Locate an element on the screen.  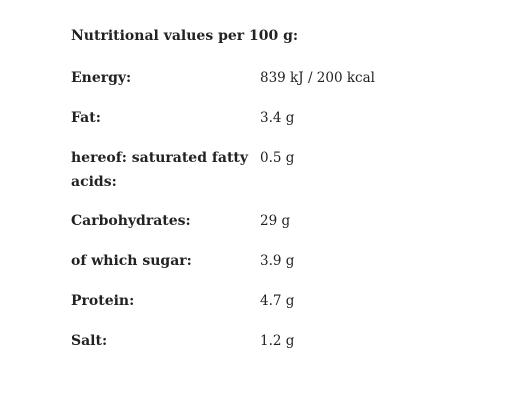
nutrient-value: 29 g is located at coordinates (275, 221).